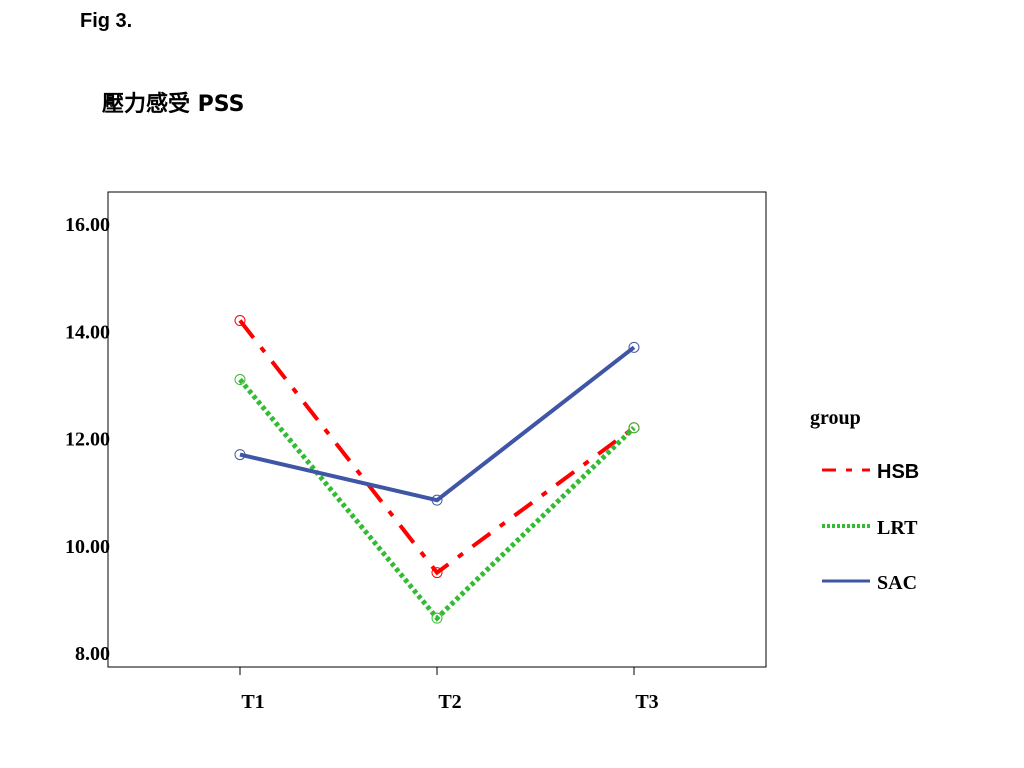  Describe the element at coordinates (897, 528) in the screenshot. I see `legend-label-lrt: LRT` at that location.